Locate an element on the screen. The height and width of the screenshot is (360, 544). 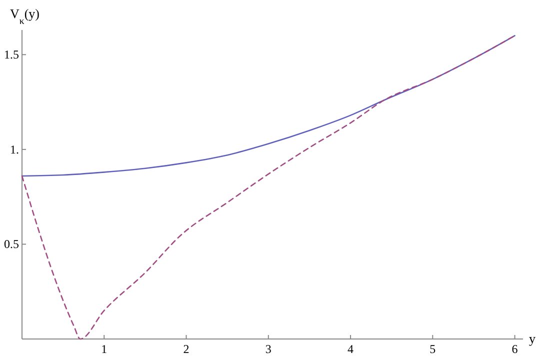
x-tick-label: 2 is located at coordinates (186, 349).